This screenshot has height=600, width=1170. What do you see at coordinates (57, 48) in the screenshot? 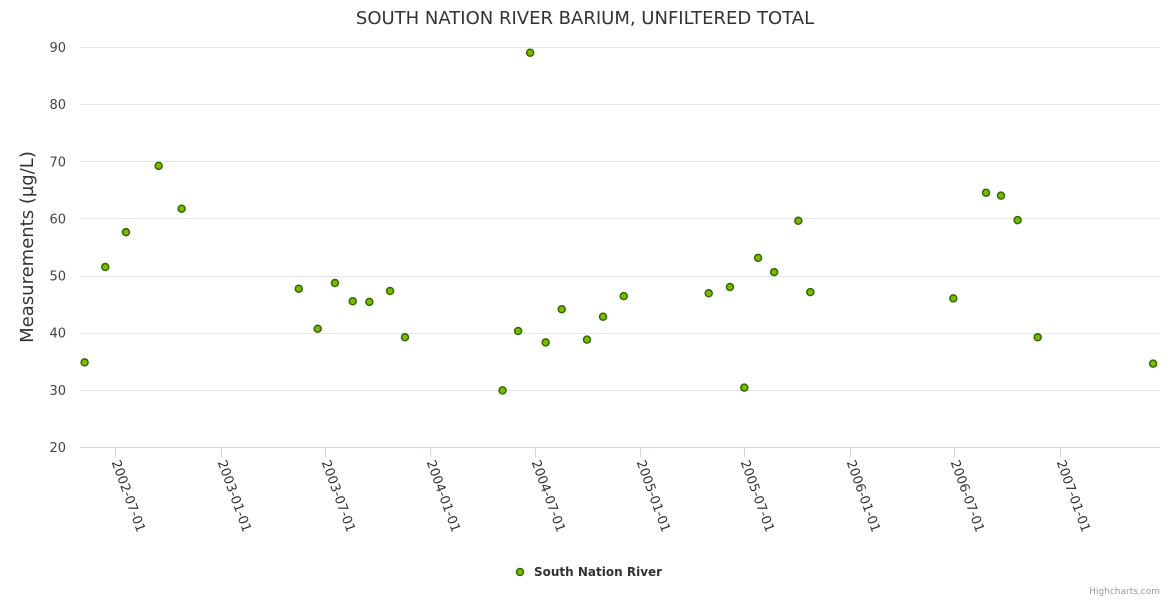
I see `y-tick-label: 90` at bounding box center [57, 48].